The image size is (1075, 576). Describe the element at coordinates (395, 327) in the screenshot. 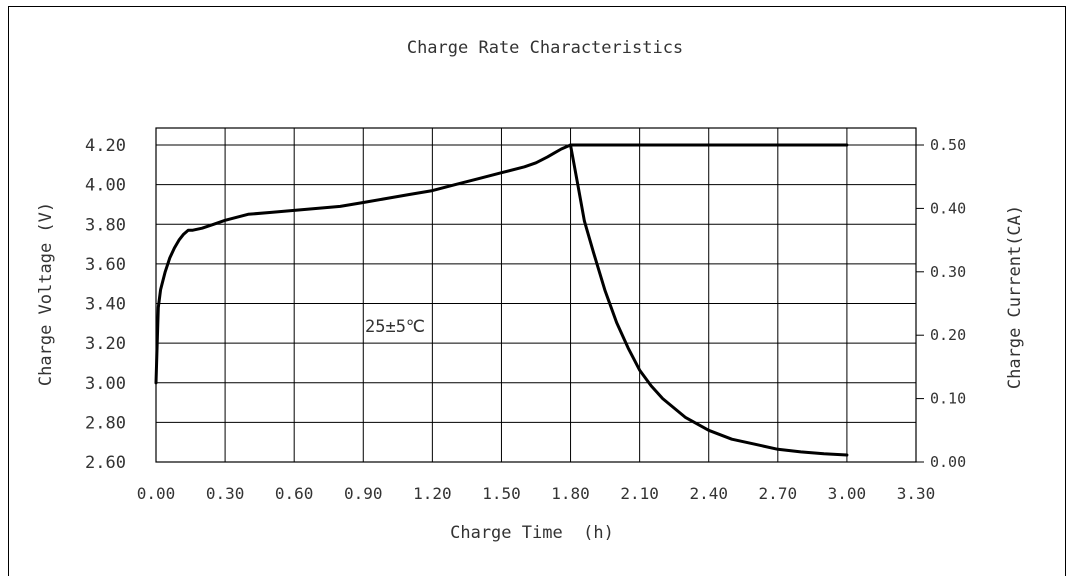

I see `temperature-annotation: 25±5℃` at that location.